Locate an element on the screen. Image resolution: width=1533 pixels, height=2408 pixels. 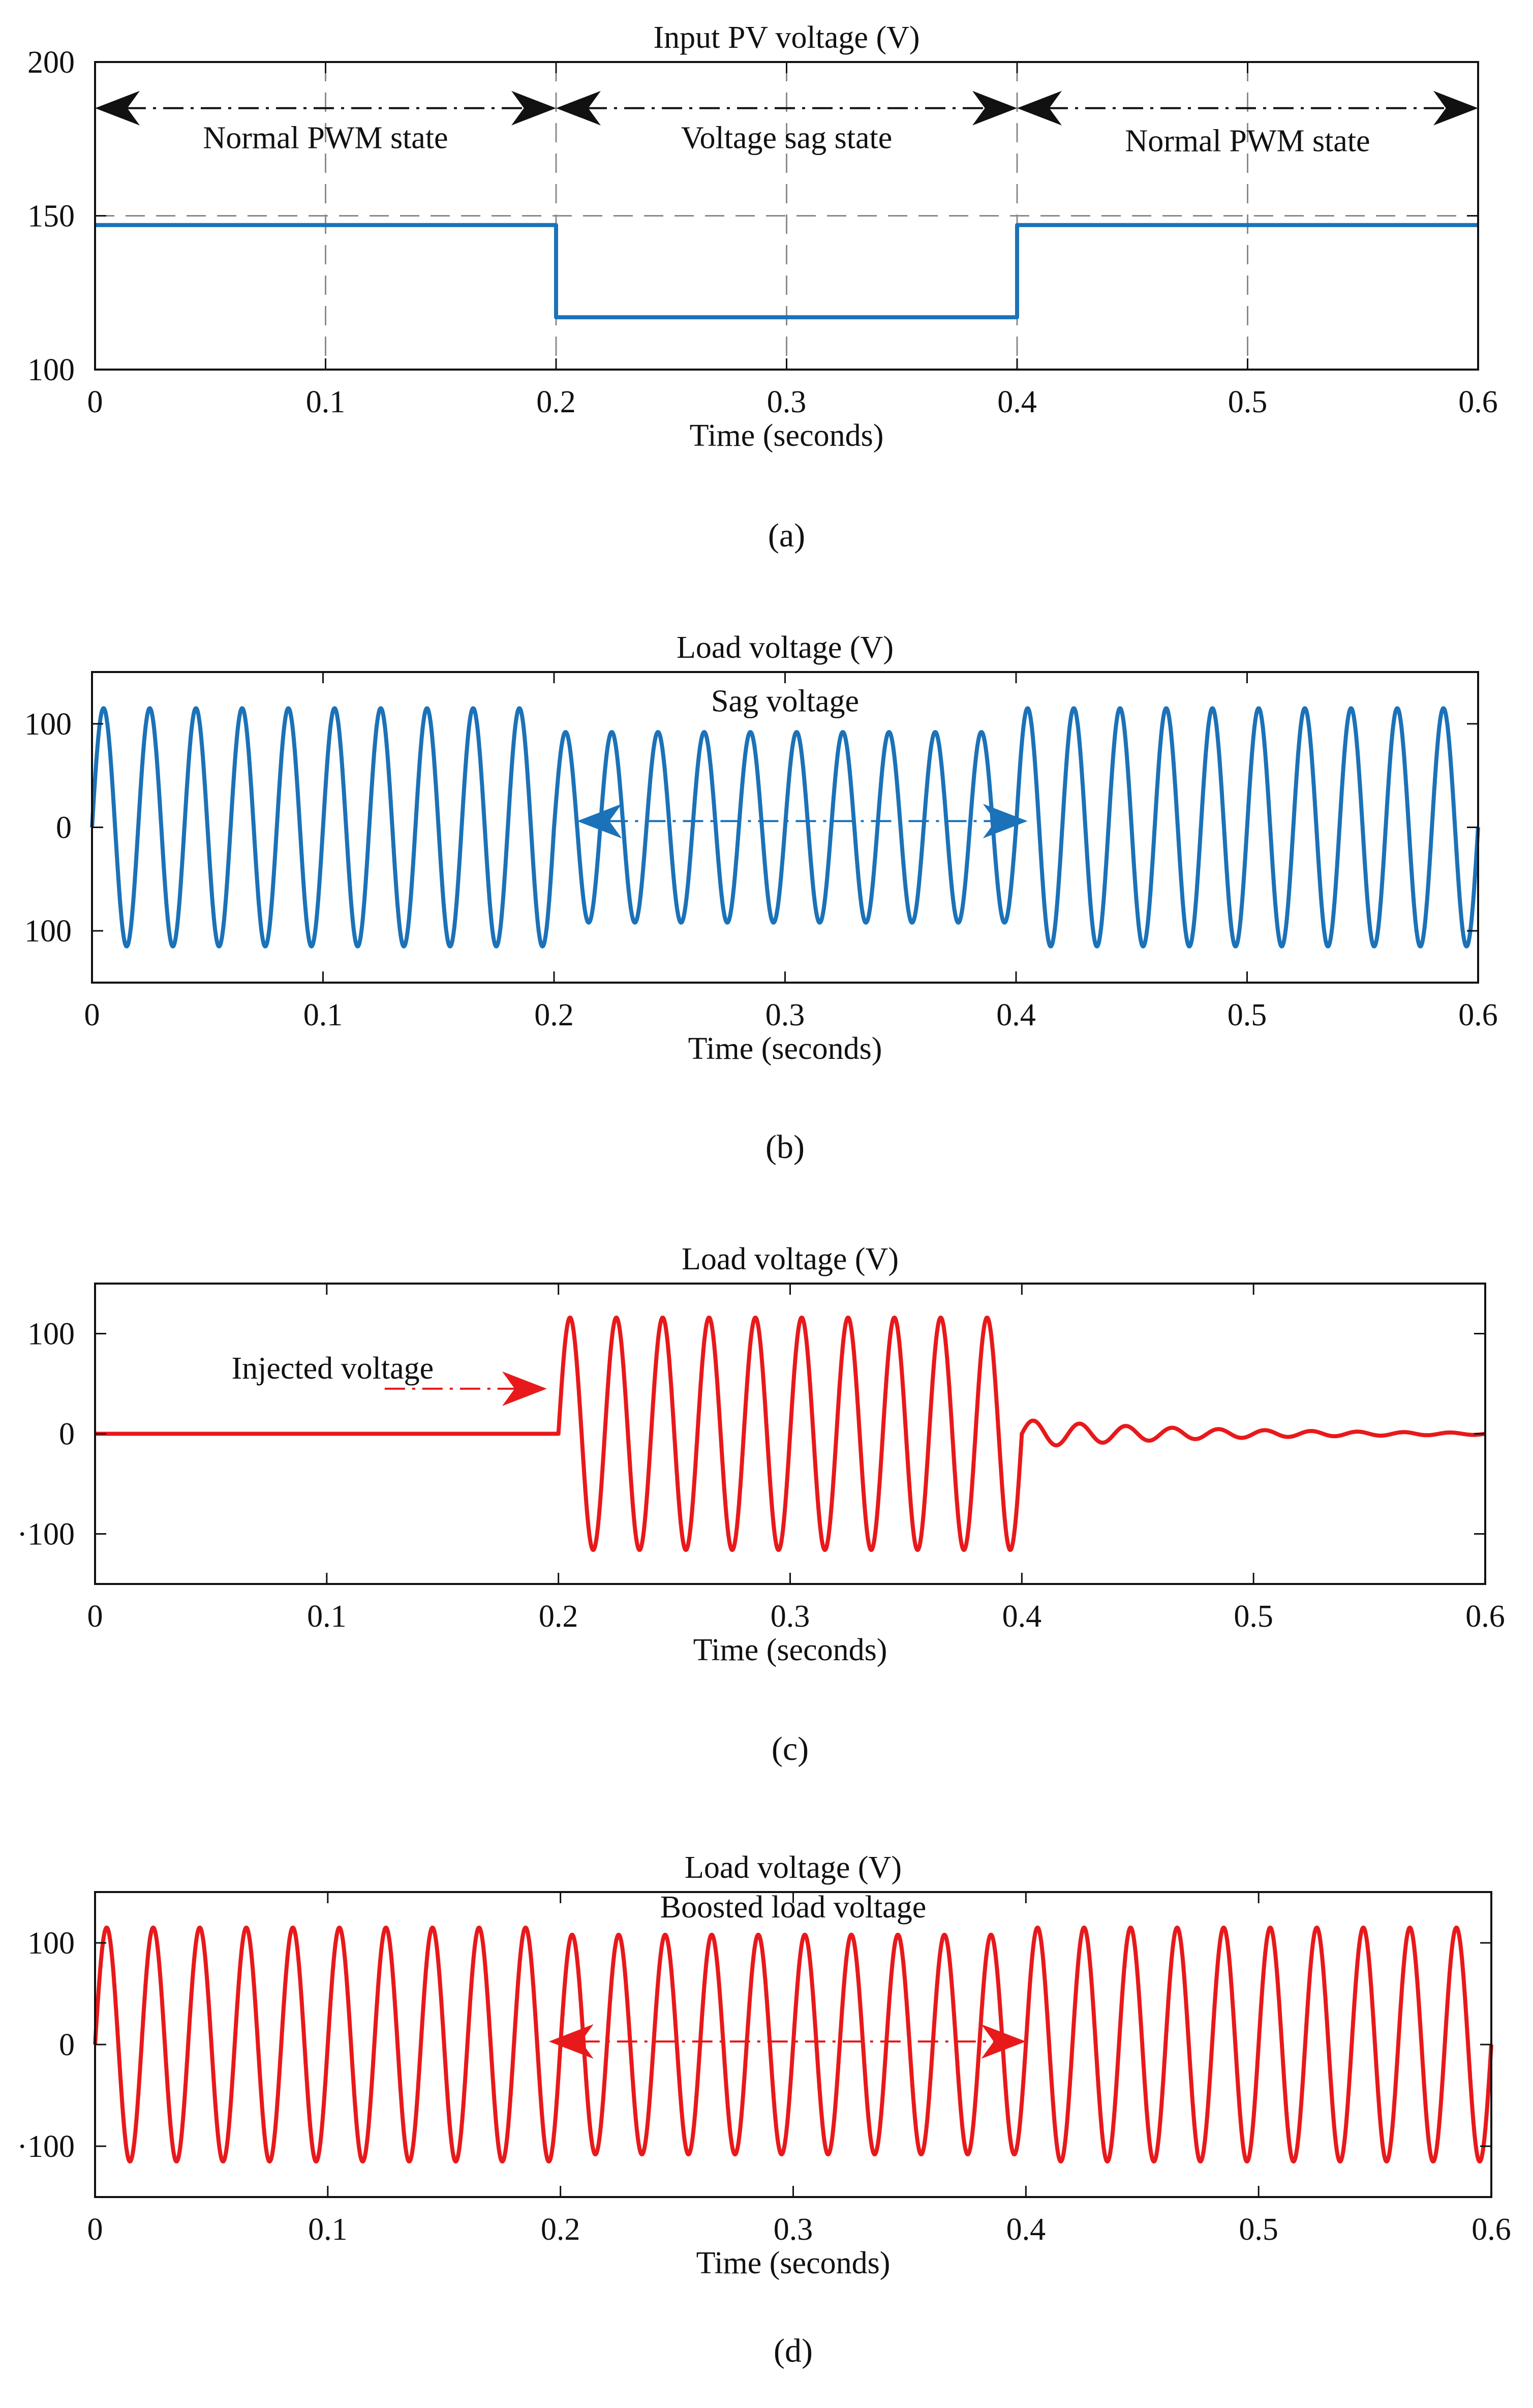
annotation-0: Boosted load voltage is located at coordinates (793, 1907).